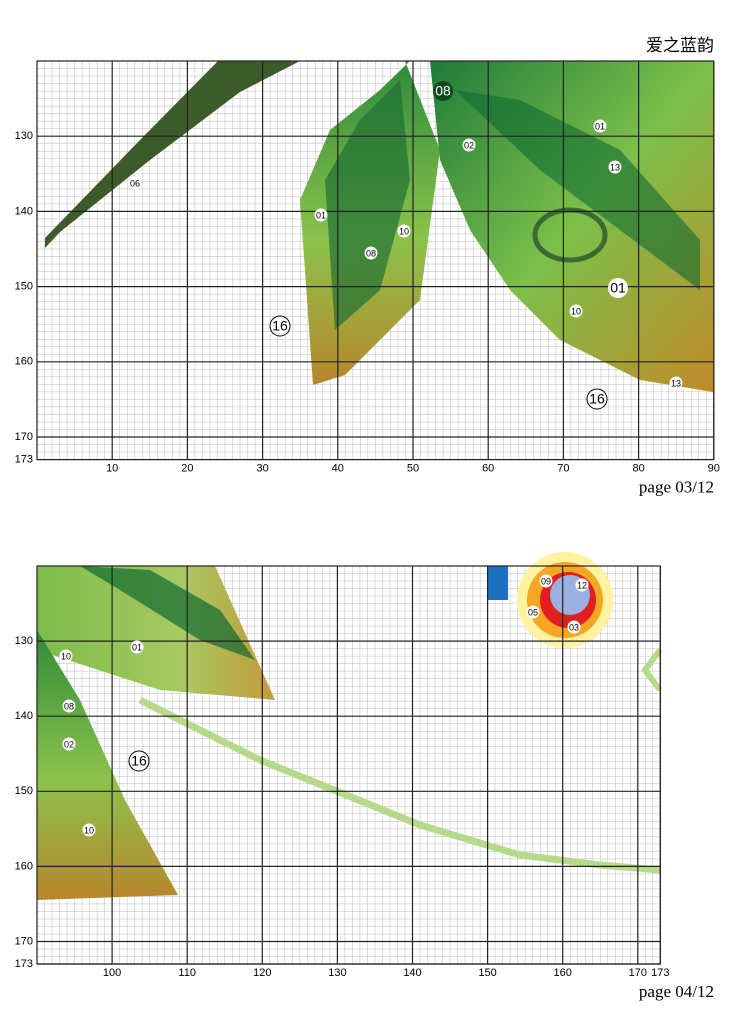 The width and height of the screenshot is (750, 1032). I want to click on symbol-label: 09, so click(546, 581).